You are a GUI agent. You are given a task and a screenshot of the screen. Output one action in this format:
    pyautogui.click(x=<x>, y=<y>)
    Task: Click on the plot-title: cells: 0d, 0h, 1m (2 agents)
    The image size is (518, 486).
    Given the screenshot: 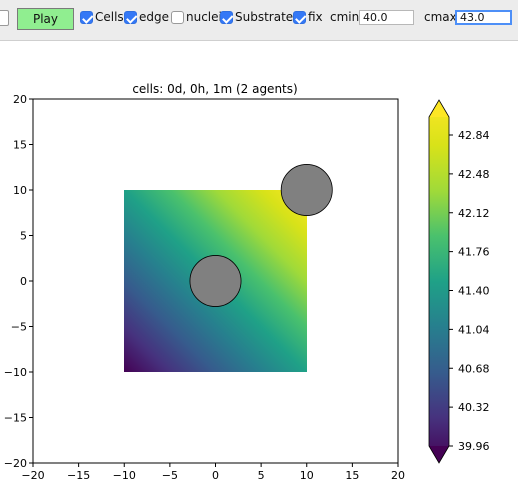 What is the action you would take?
    pyautogui.click(x=214, y=89)
    